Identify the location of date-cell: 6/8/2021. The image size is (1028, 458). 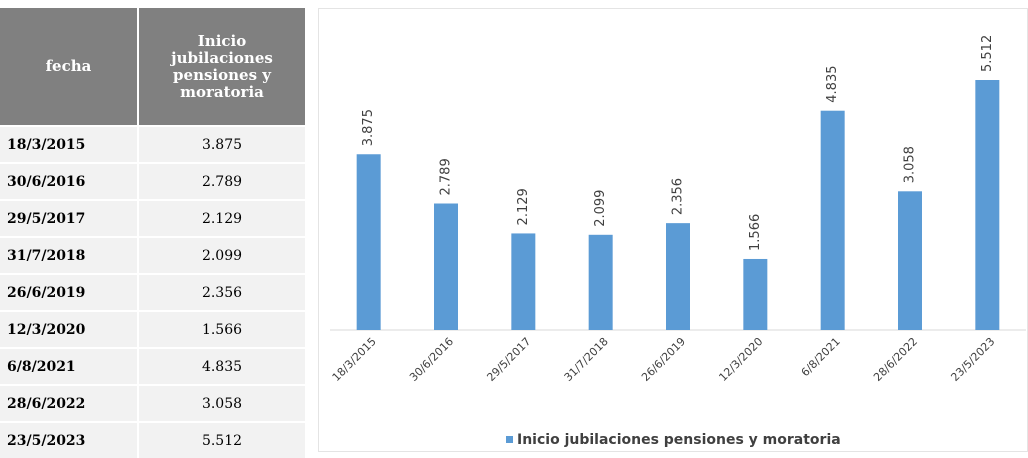
(68, 366).